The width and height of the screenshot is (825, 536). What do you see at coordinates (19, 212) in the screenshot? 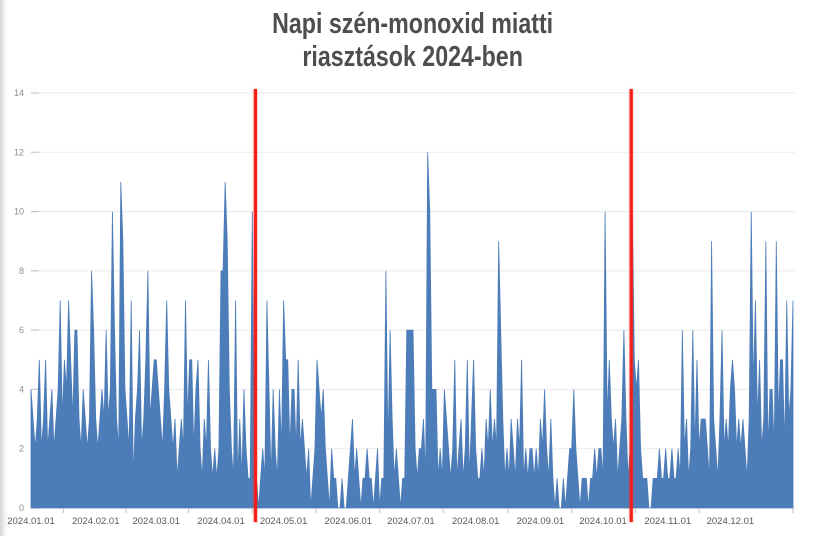
I see `y-axis-tick-label: 10` at bounding box center [19, 212].